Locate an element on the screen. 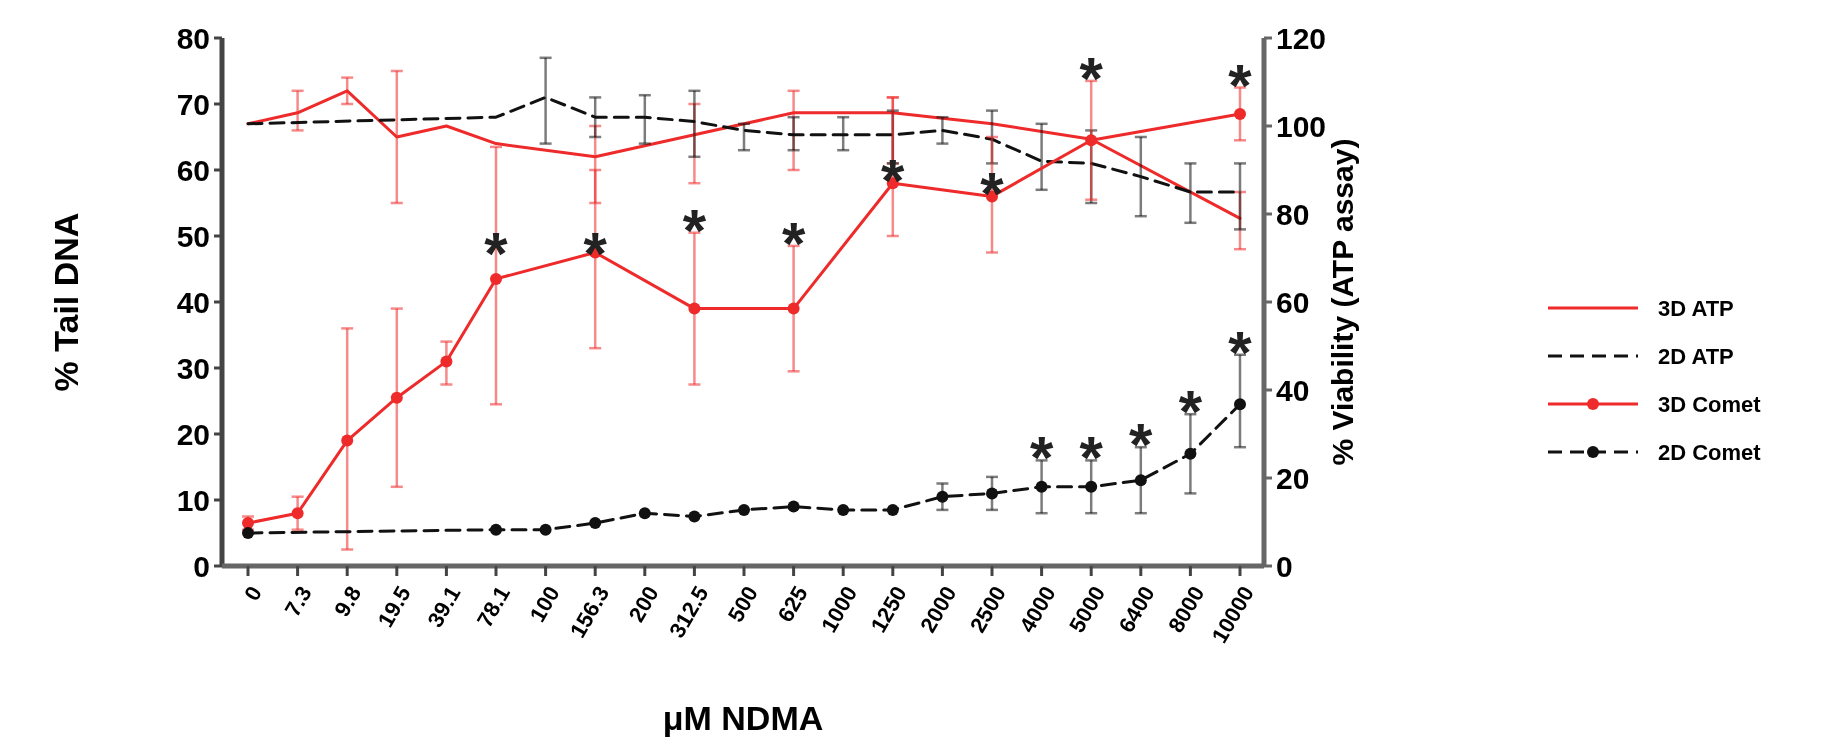  legend-label: 3D Comet is located at coordinates (1710, 404).